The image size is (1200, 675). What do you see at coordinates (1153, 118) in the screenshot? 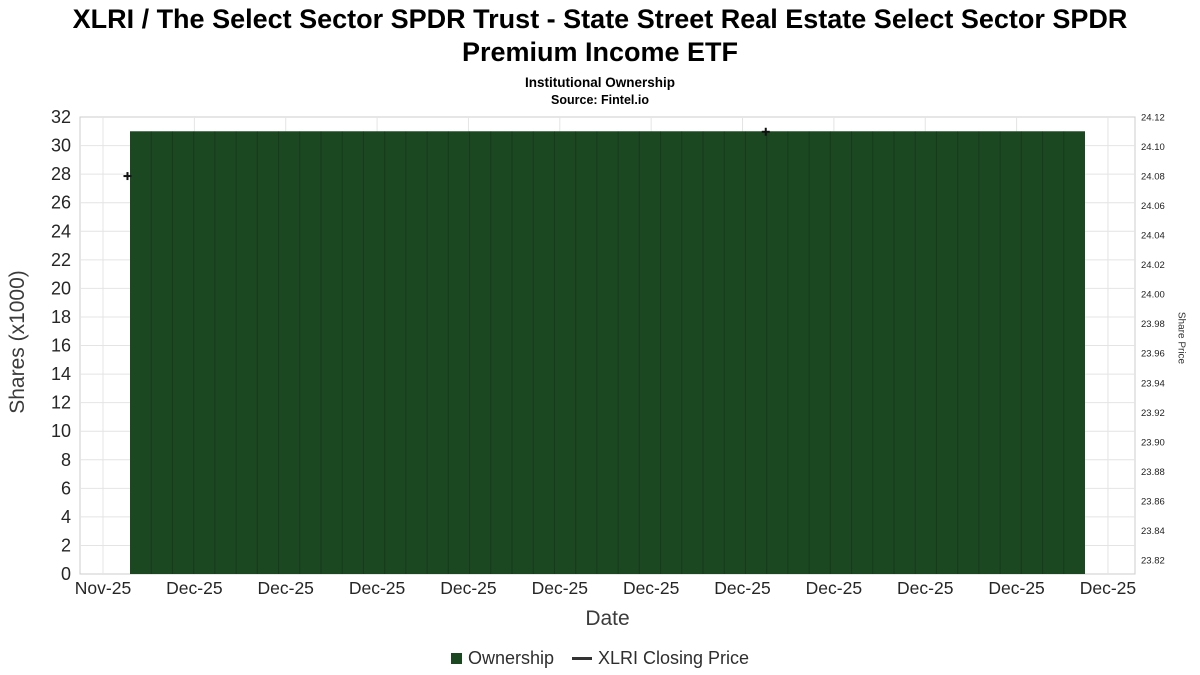
I see `right-tick-label: 24.12` at bounding box center [1153, 118].